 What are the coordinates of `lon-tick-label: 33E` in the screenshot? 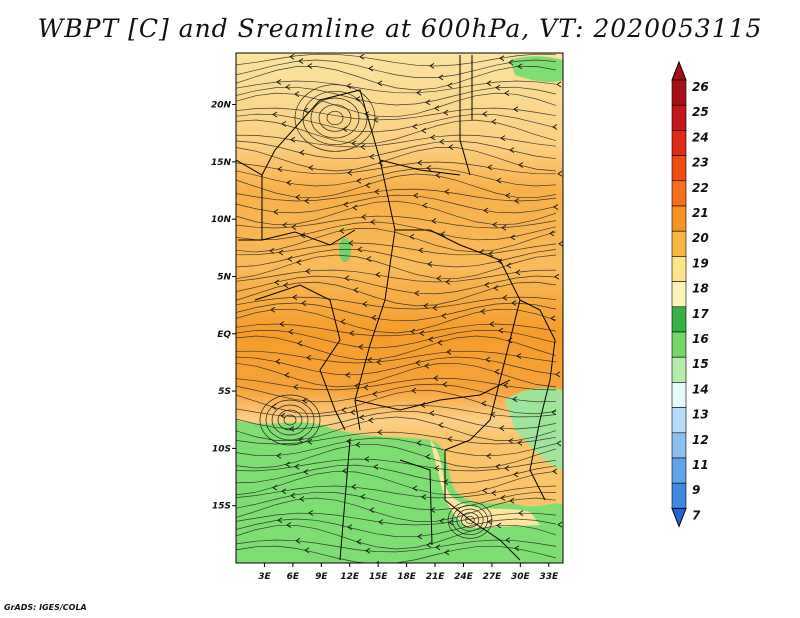 It's located at (549, 577).